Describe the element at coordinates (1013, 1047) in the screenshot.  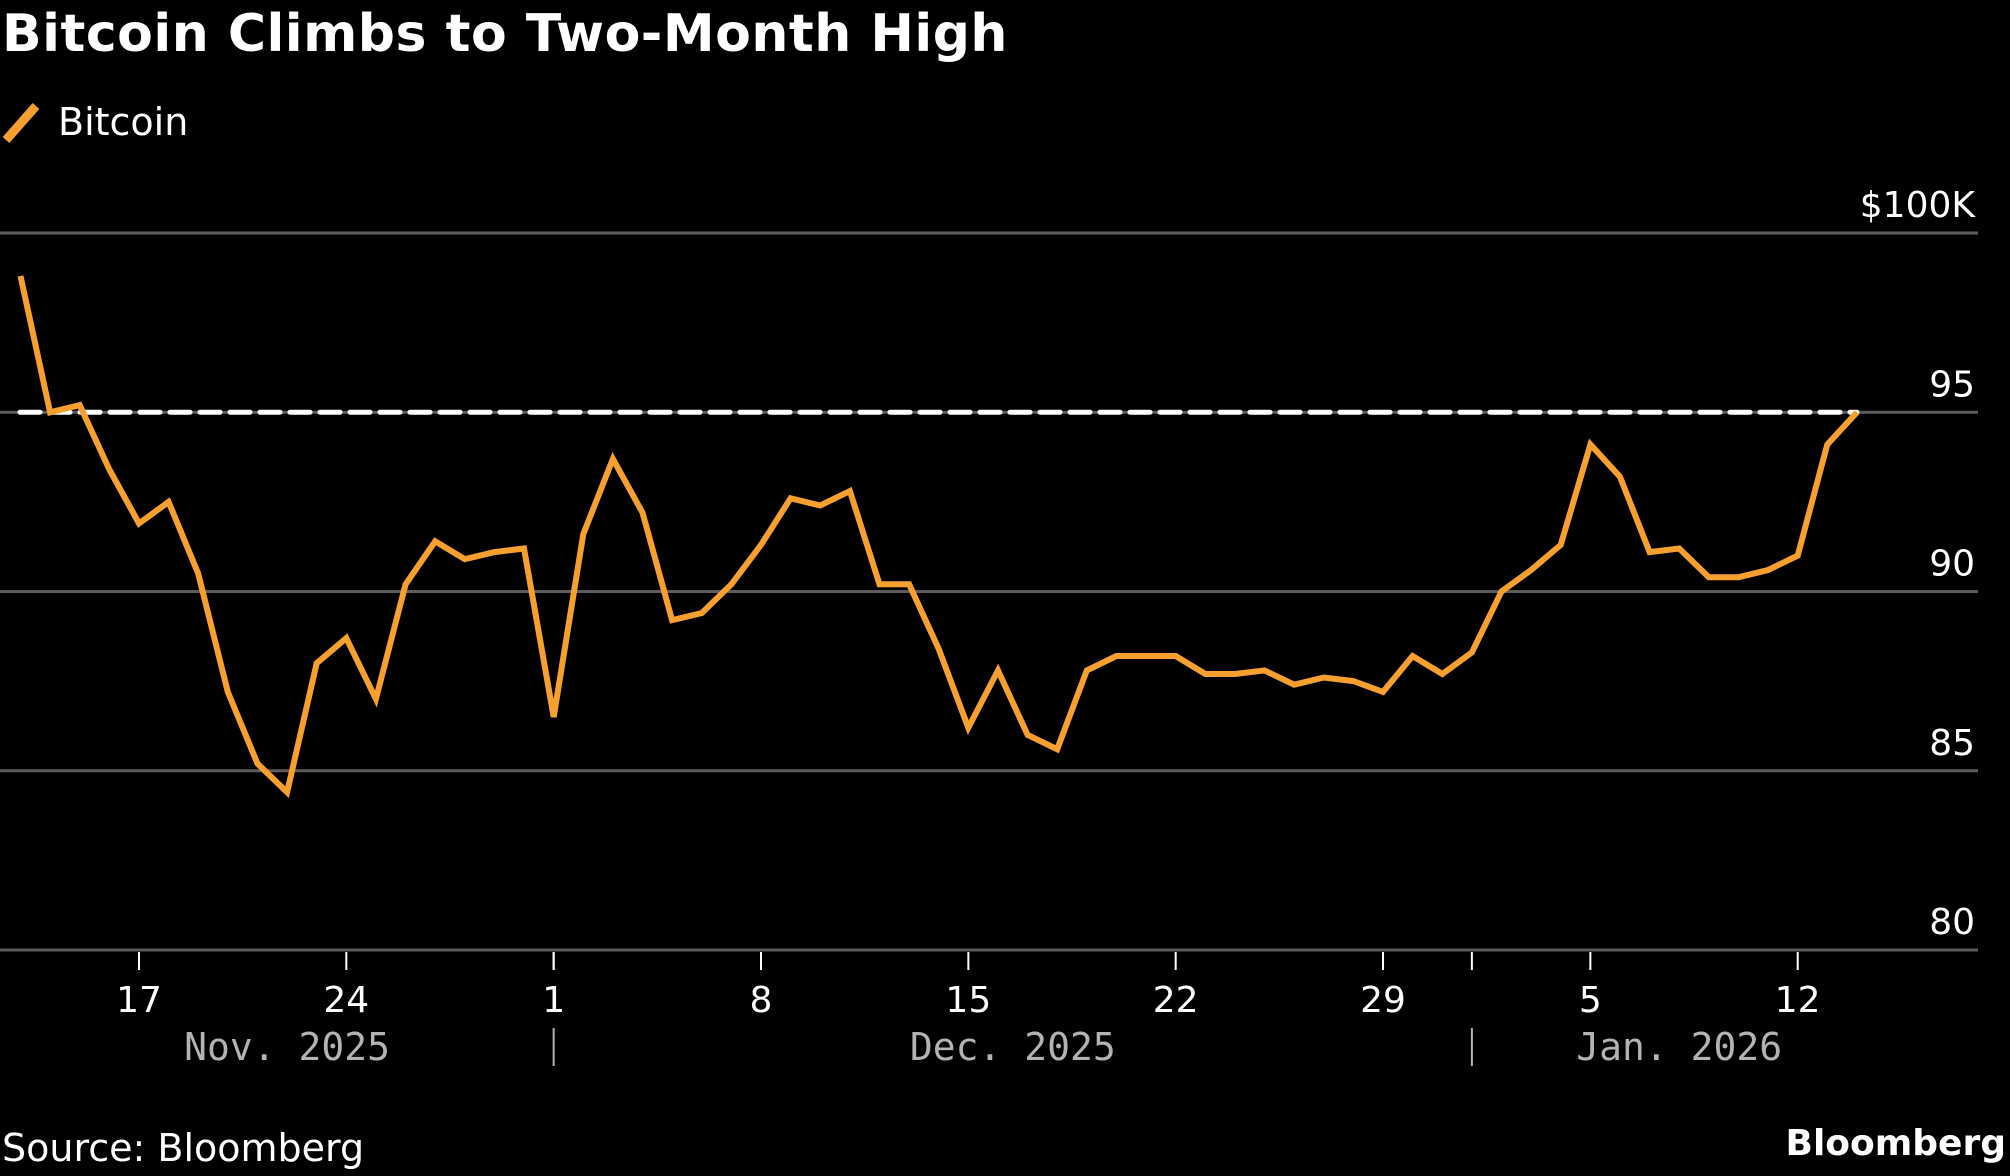
I see `month-label: Dec. 2025` at that location.